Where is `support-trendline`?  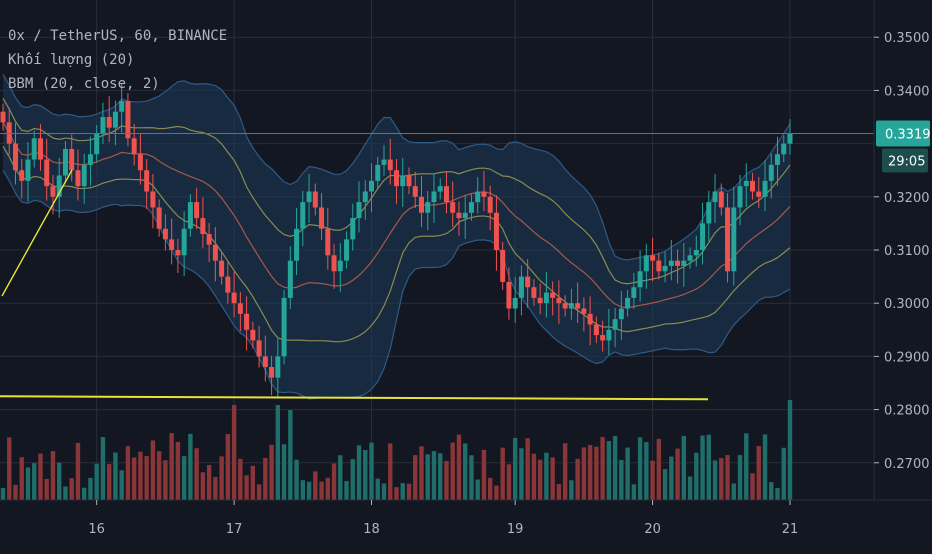 support-trendline is located at coordinates (354, 398).